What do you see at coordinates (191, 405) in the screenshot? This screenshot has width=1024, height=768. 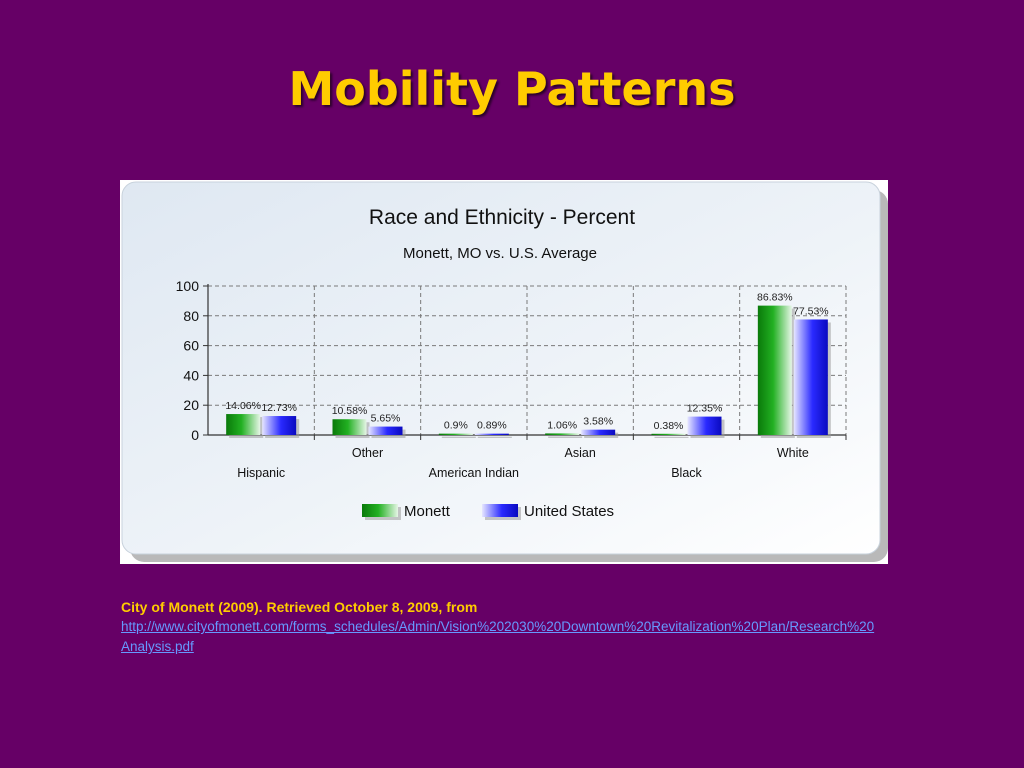 I see `y-tick-label: 20` at bounding box center [191, 405].